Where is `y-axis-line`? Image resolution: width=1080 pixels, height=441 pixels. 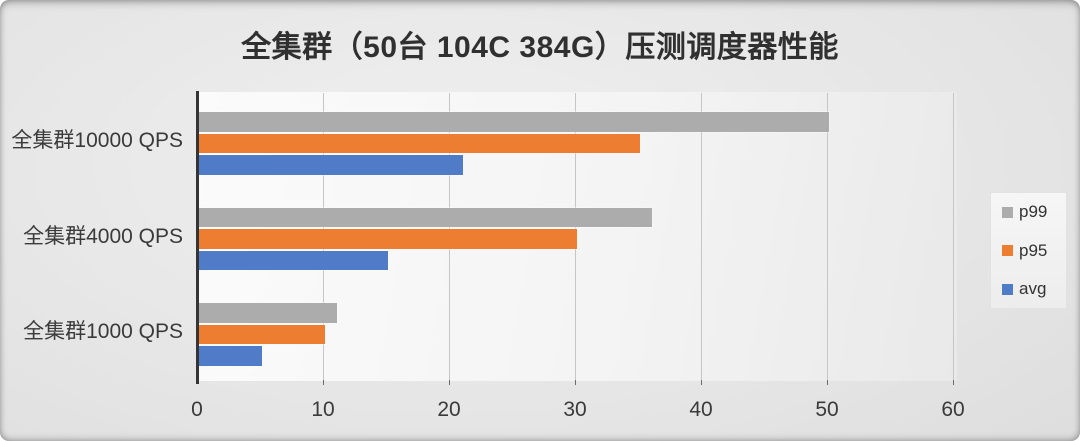
y-axis-line is located at coordinates (197, 237).